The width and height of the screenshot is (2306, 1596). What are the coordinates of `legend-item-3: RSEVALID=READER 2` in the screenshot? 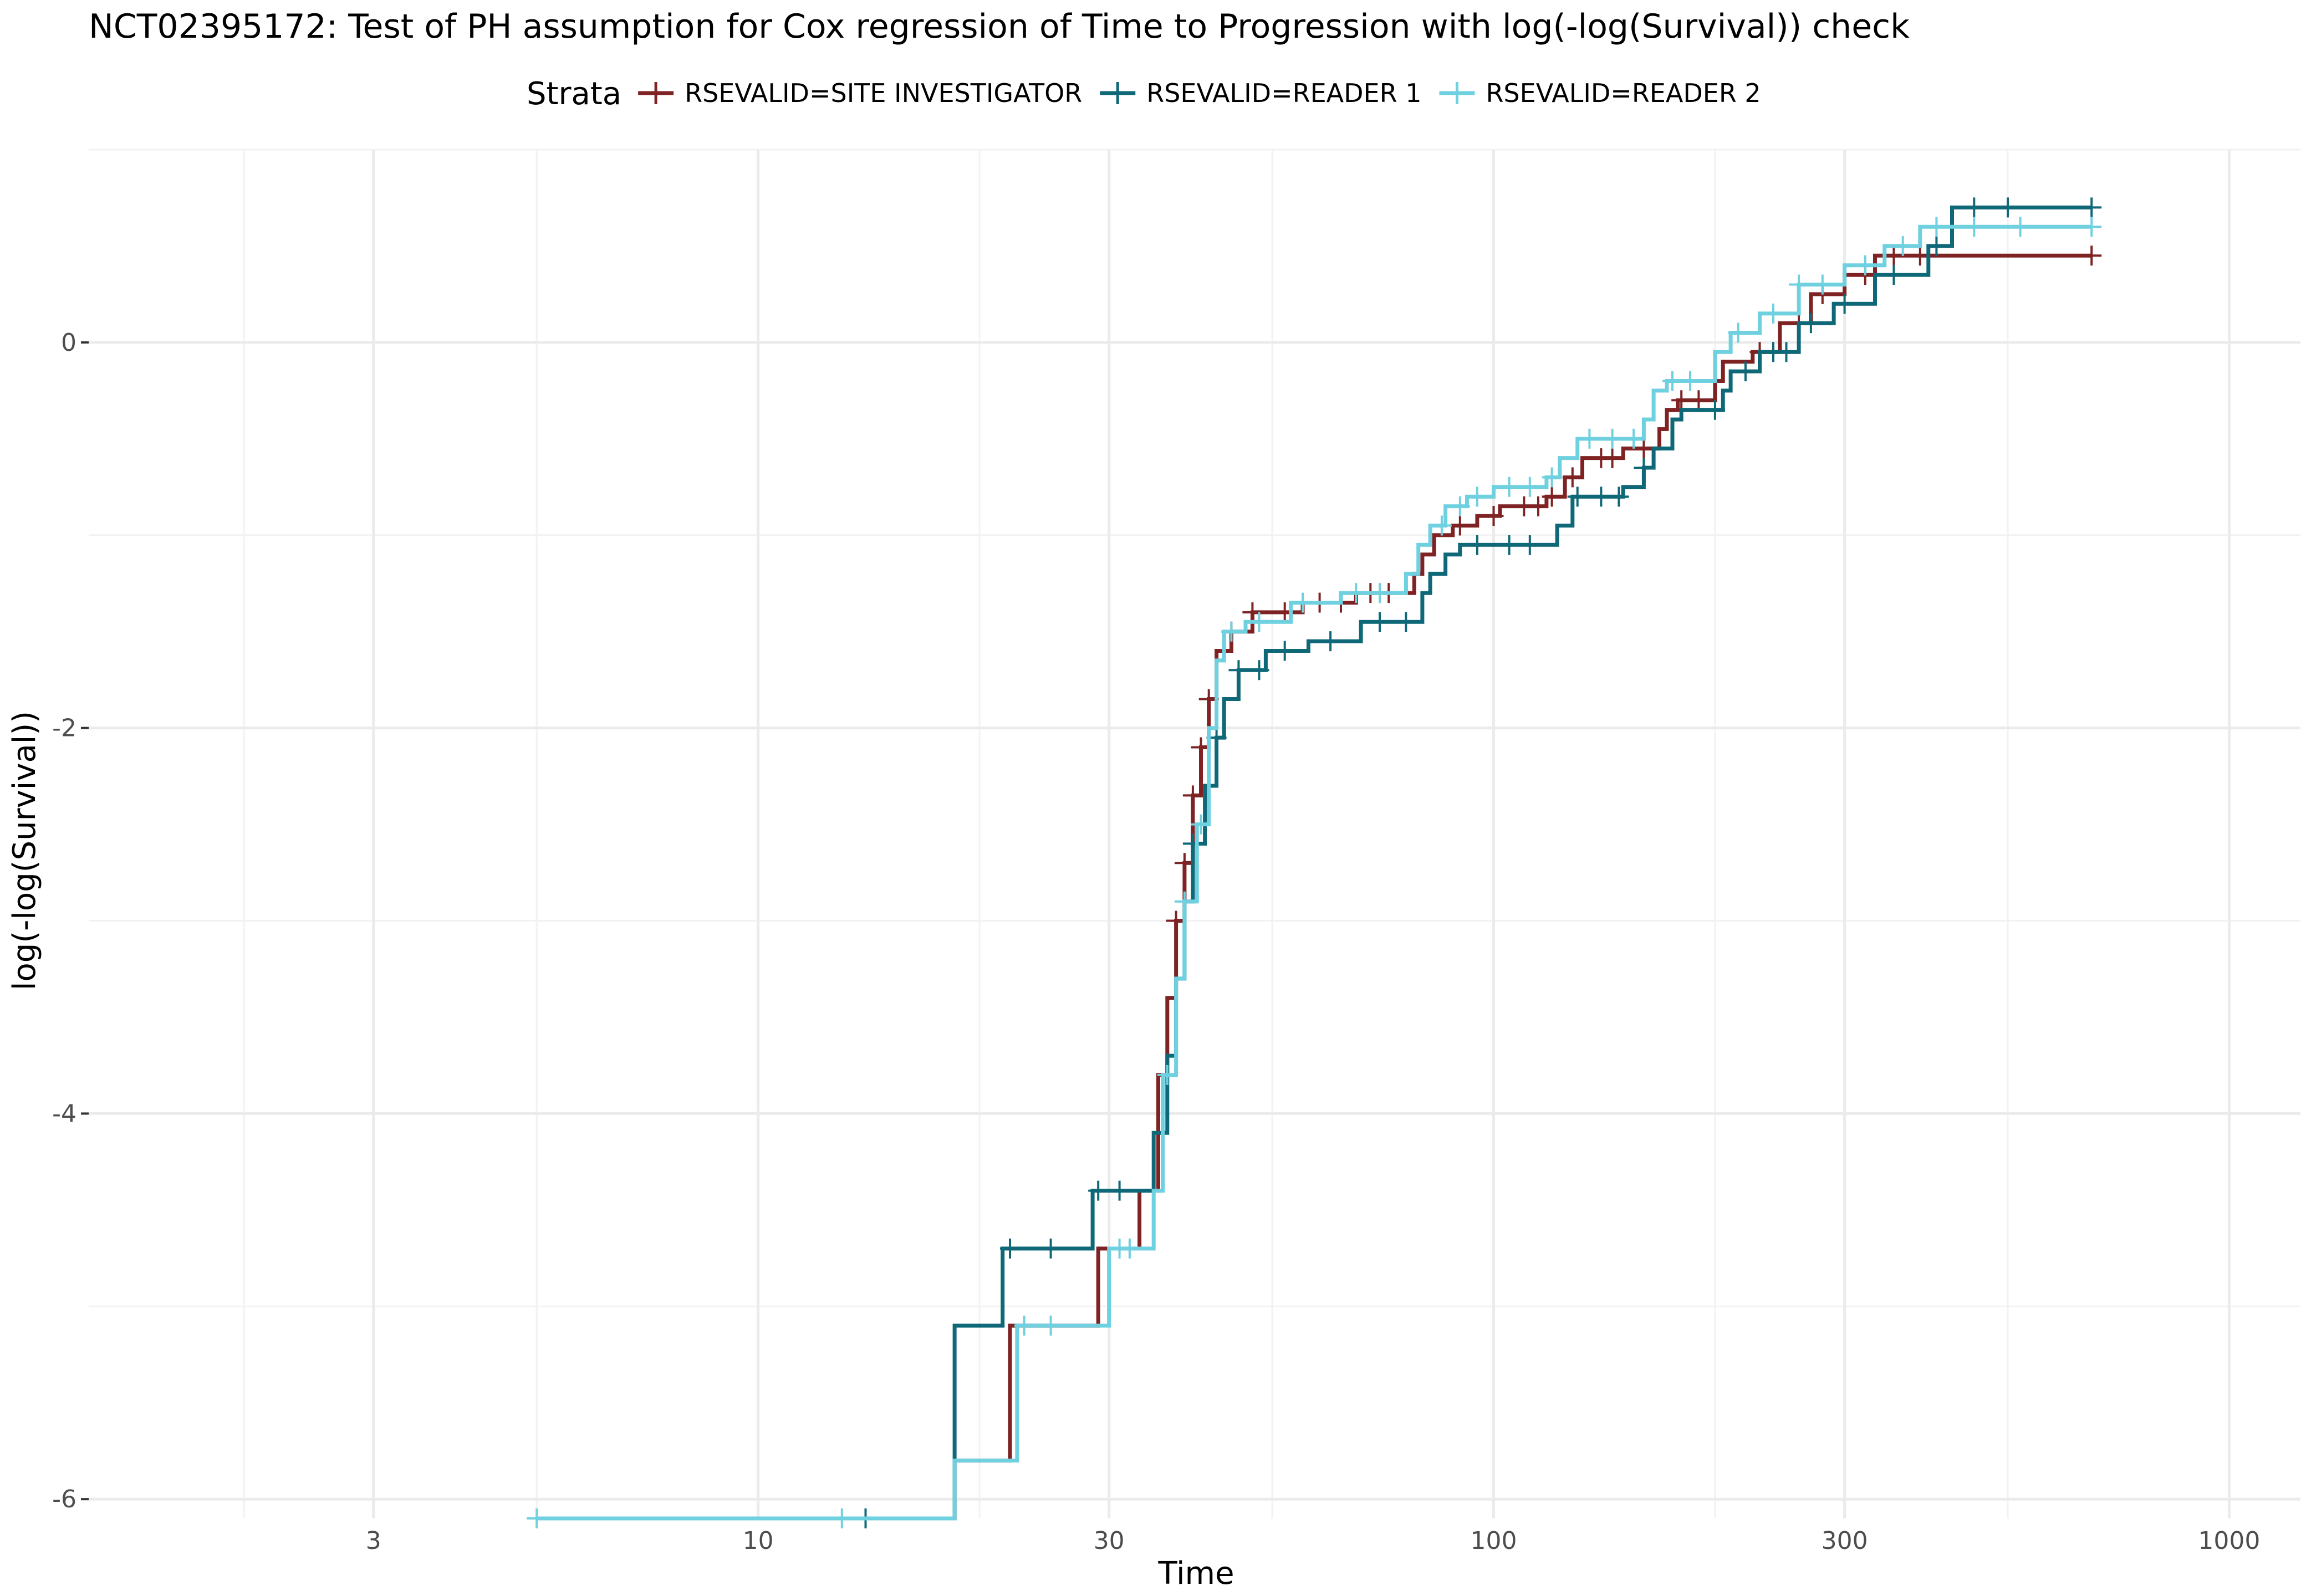 It's located at (1600, 93).